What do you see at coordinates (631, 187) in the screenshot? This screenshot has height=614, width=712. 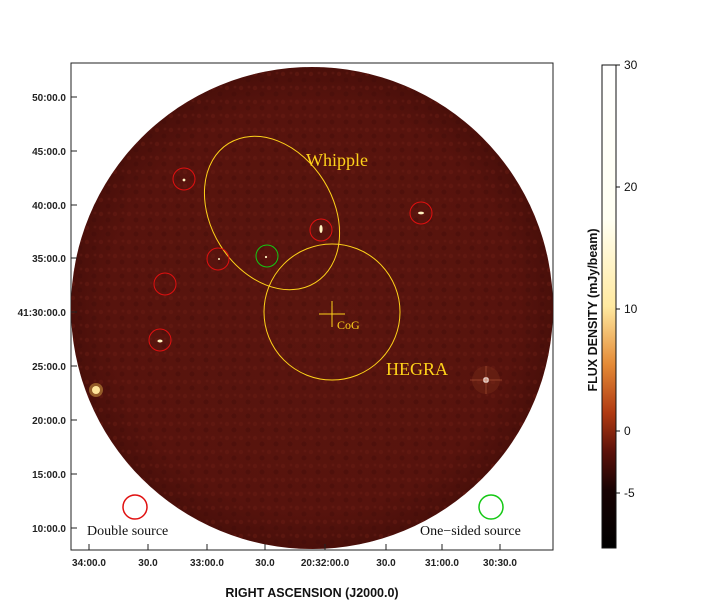 I see `colorbar-tick-label: 20` at bounding box center [631, 187].